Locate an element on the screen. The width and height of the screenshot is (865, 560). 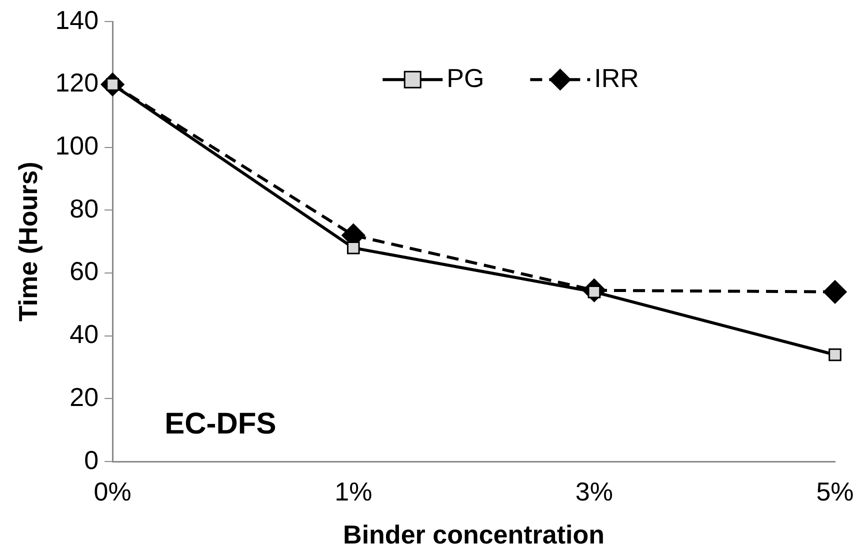
x-tick-label: 0% is located at coordinates (113, 491).